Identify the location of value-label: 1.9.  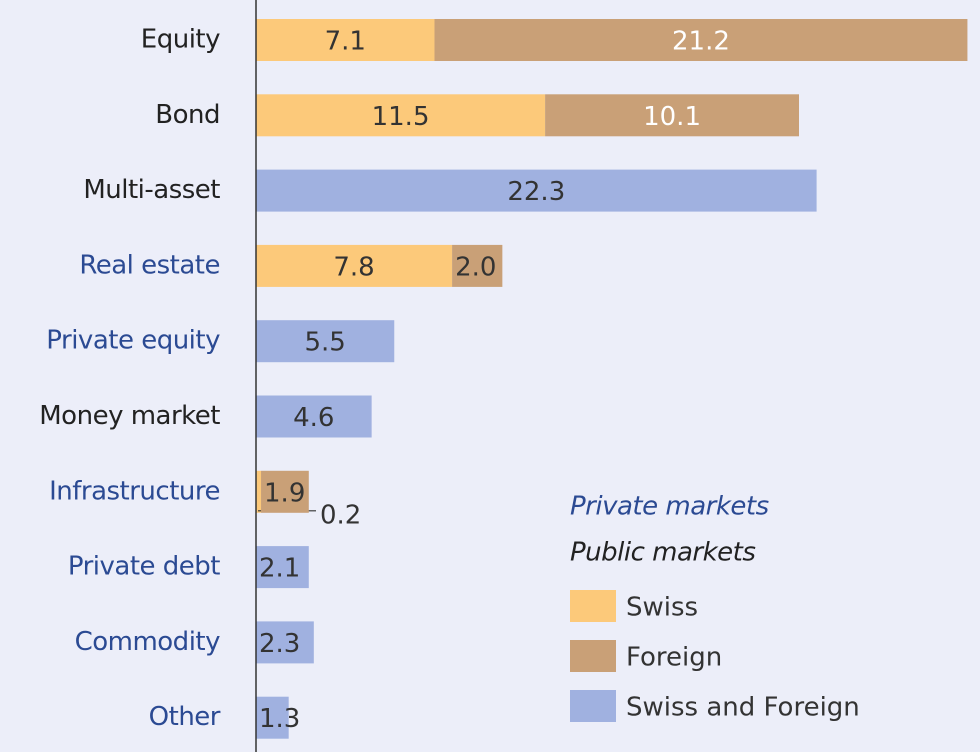
(284, 493).